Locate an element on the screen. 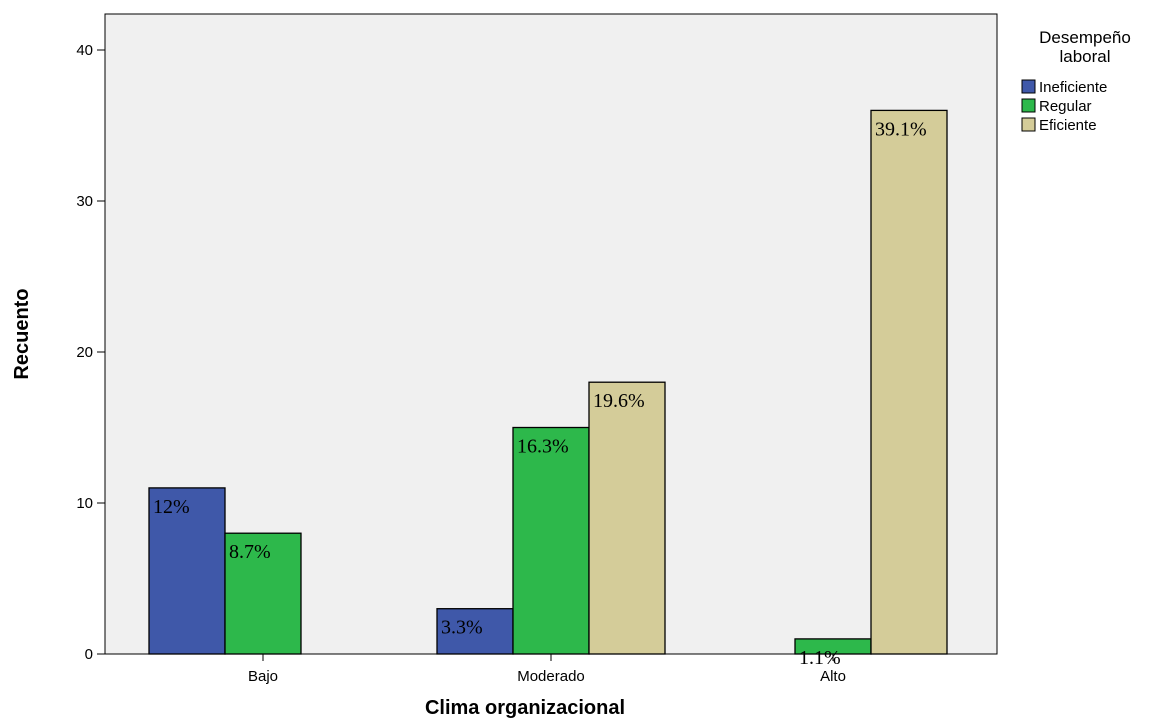  legend-label-ineficiente: Ineficiente is located at coordinates (1073, 87).